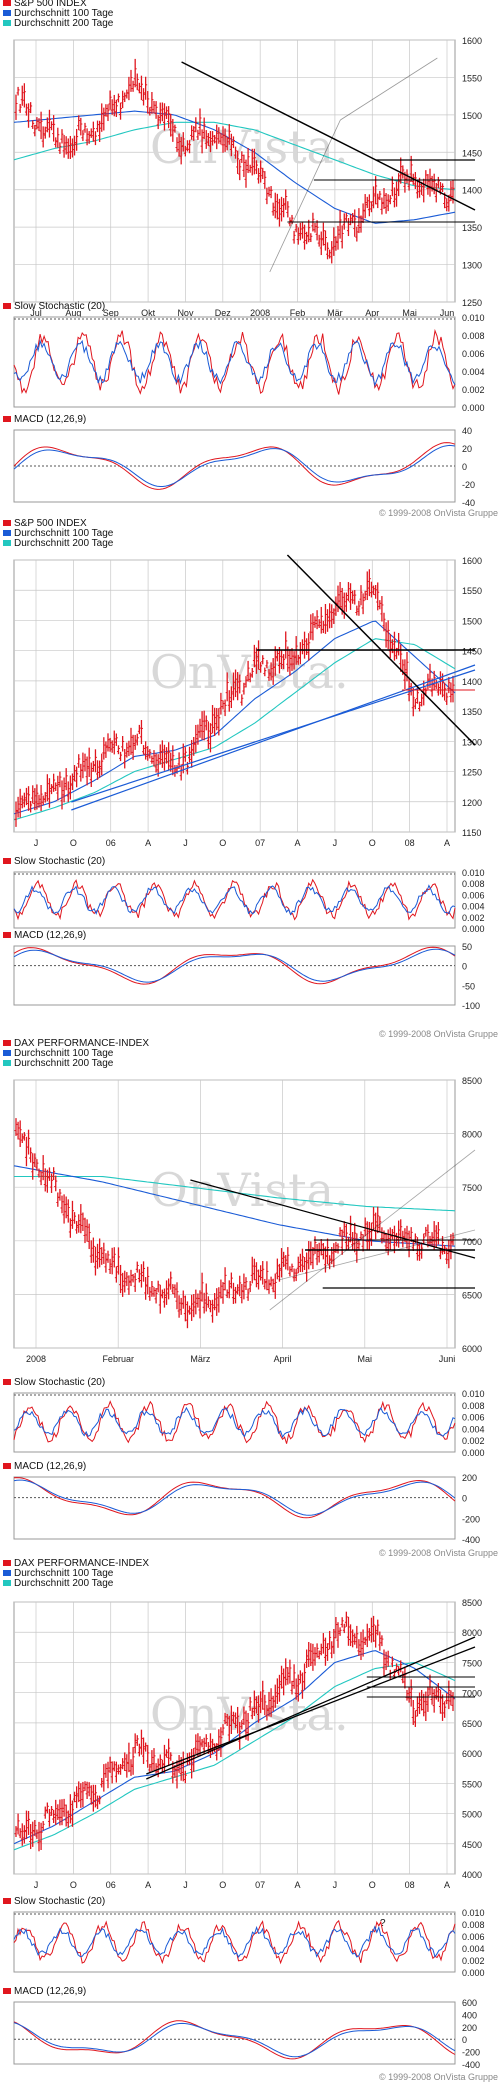 This screenshot has height=2084, width=501. I want to click on x-tick-label: Feb, so click(298, 313).